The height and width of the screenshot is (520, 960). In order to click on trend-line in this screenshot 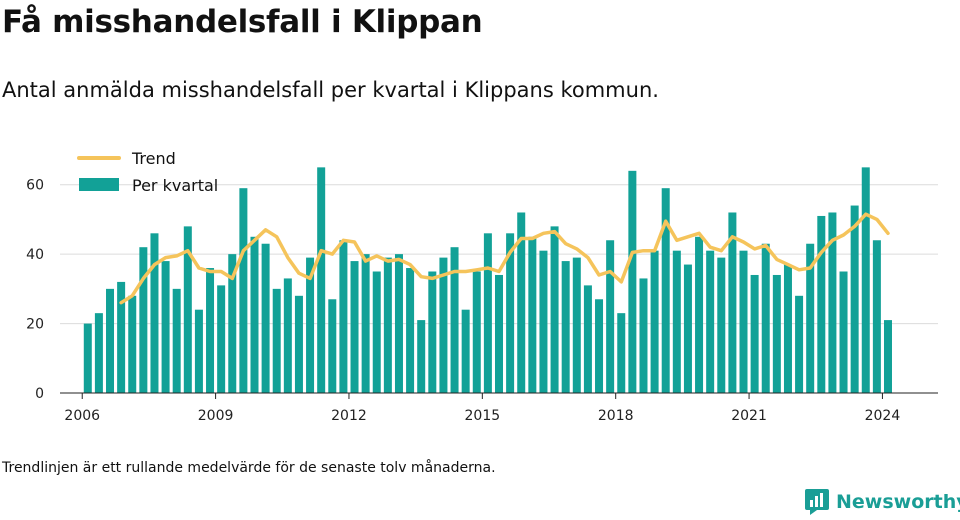, I will do `click(504, 258)`.